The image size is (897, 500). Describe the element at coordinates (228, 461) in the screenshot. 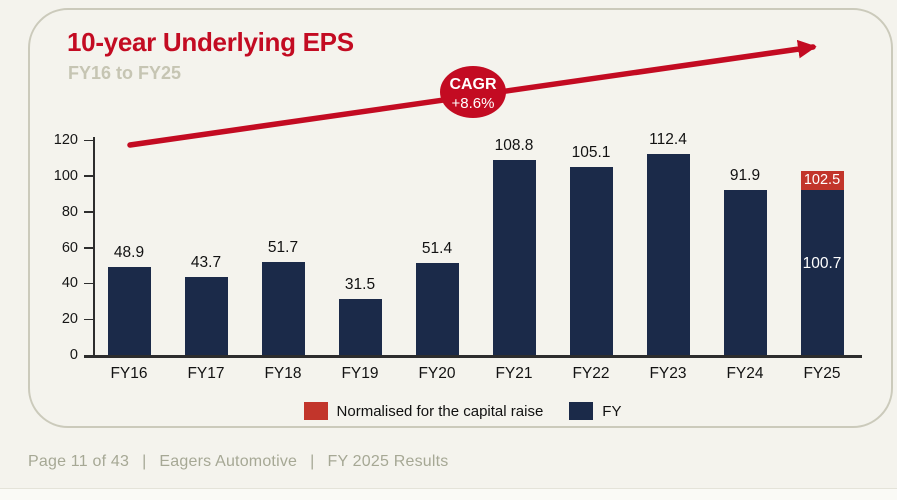

I see `footer-company: Eagers Automotive` at that location.